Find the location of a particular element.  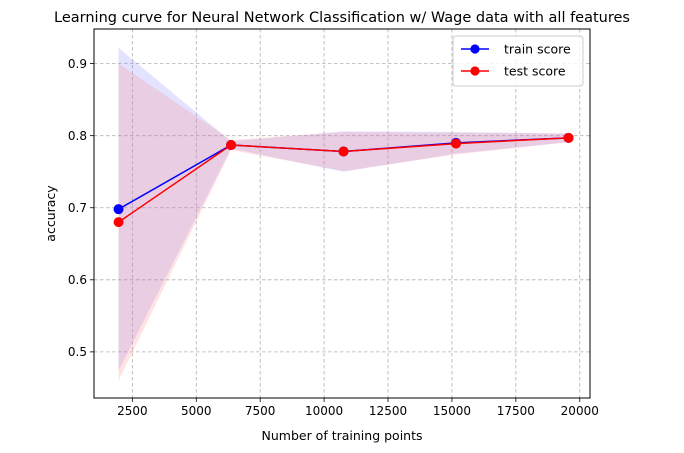

x-tick-label: 5000 is located at coordinates (196, 411).